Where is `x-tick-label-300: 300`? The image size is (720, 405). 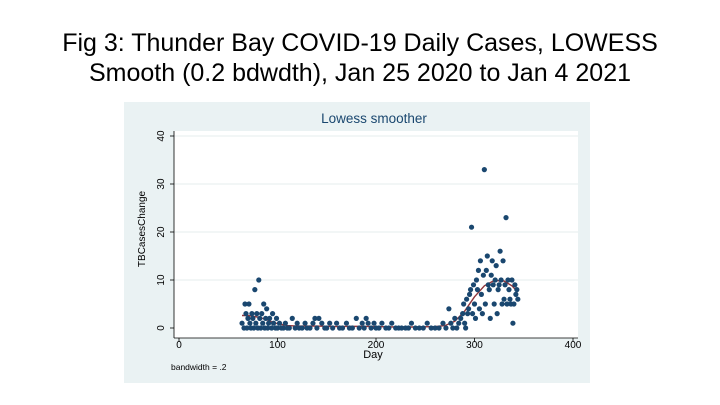
x-tick-label-300: 300 is located at coordinates (474, 345).